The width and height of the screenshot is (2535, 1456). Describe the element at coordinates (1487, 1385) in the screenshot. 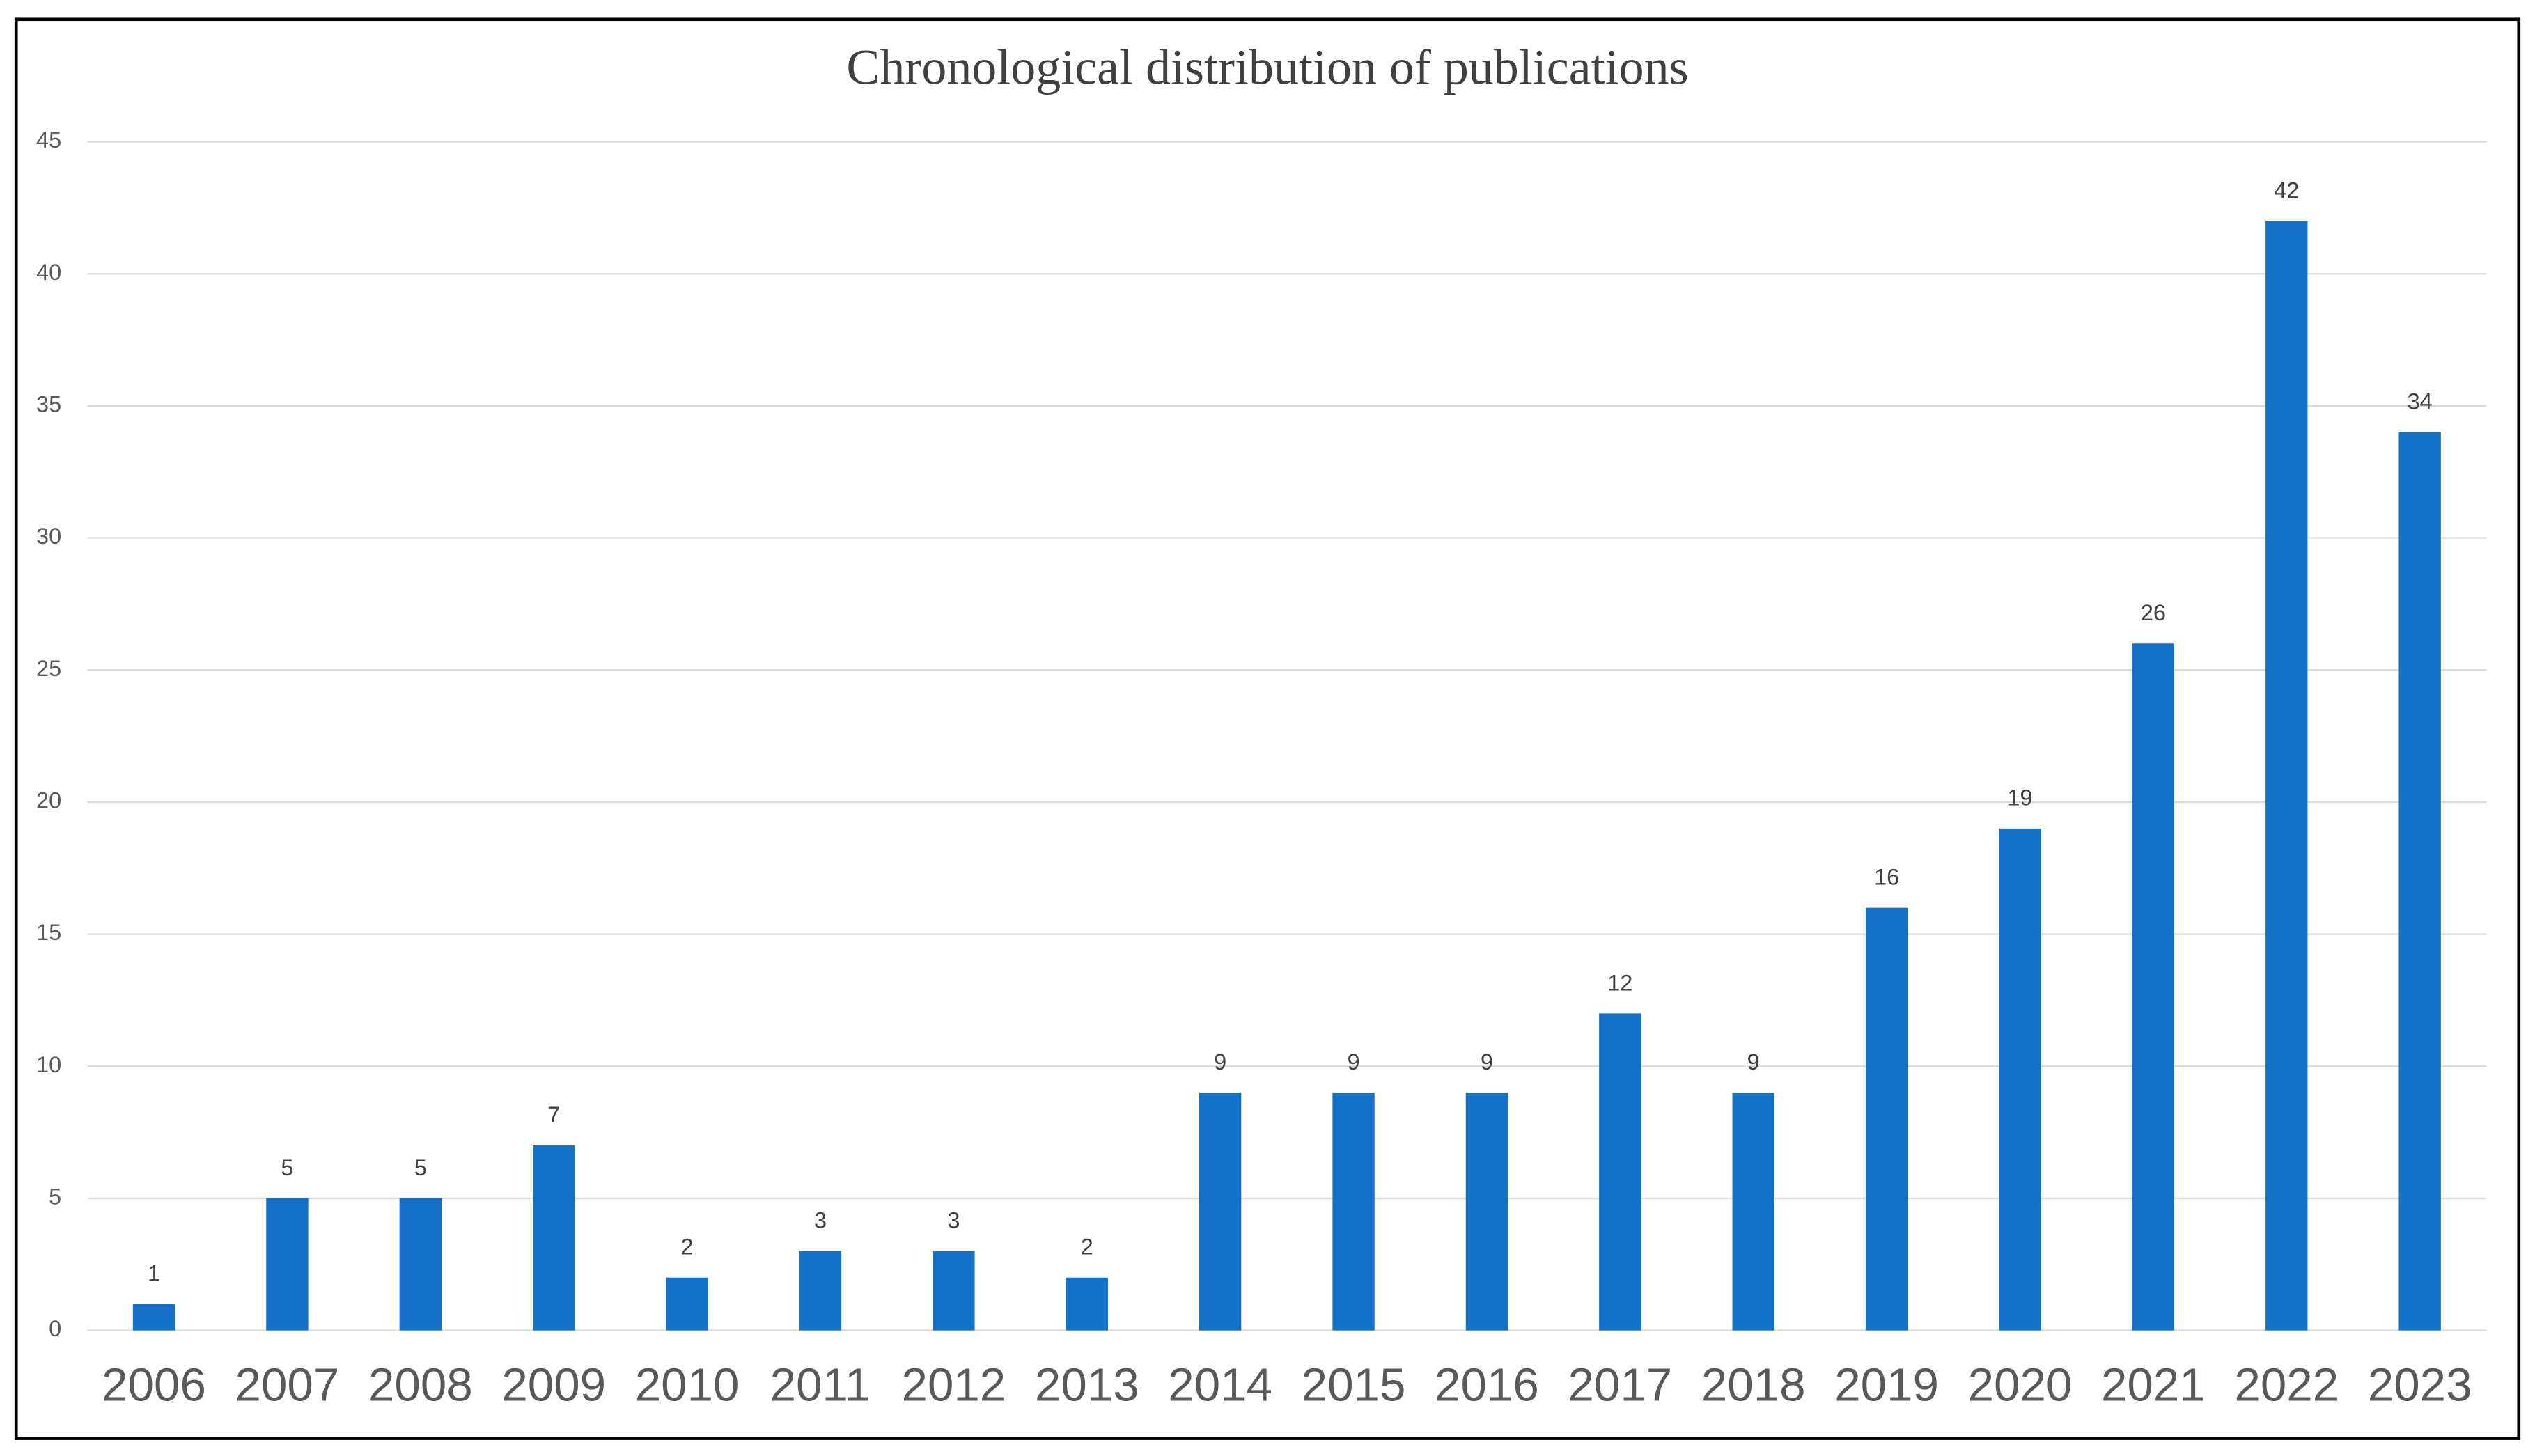

I see `x-tick-label: 2016` at that location.